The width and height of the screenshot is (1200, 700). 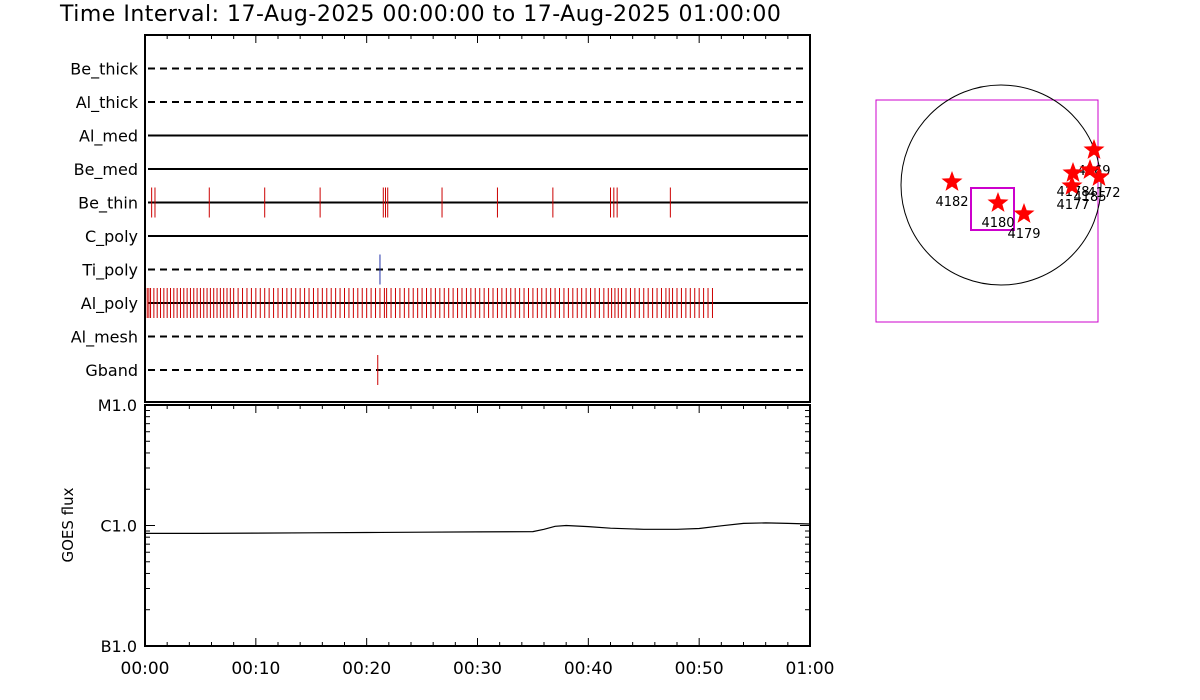 I want to click on region-label: 4182, so click(x=951, y=202).